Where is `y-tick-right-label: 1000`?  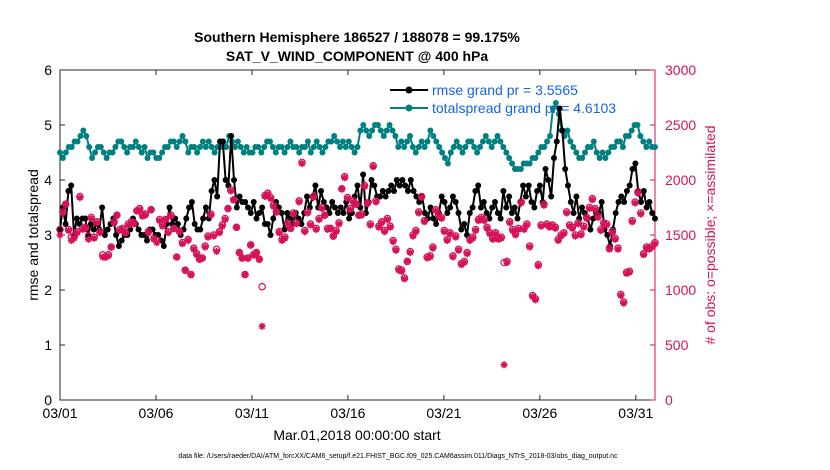 y-tick-right-label: 1000 is located at coordinates (680, 290).